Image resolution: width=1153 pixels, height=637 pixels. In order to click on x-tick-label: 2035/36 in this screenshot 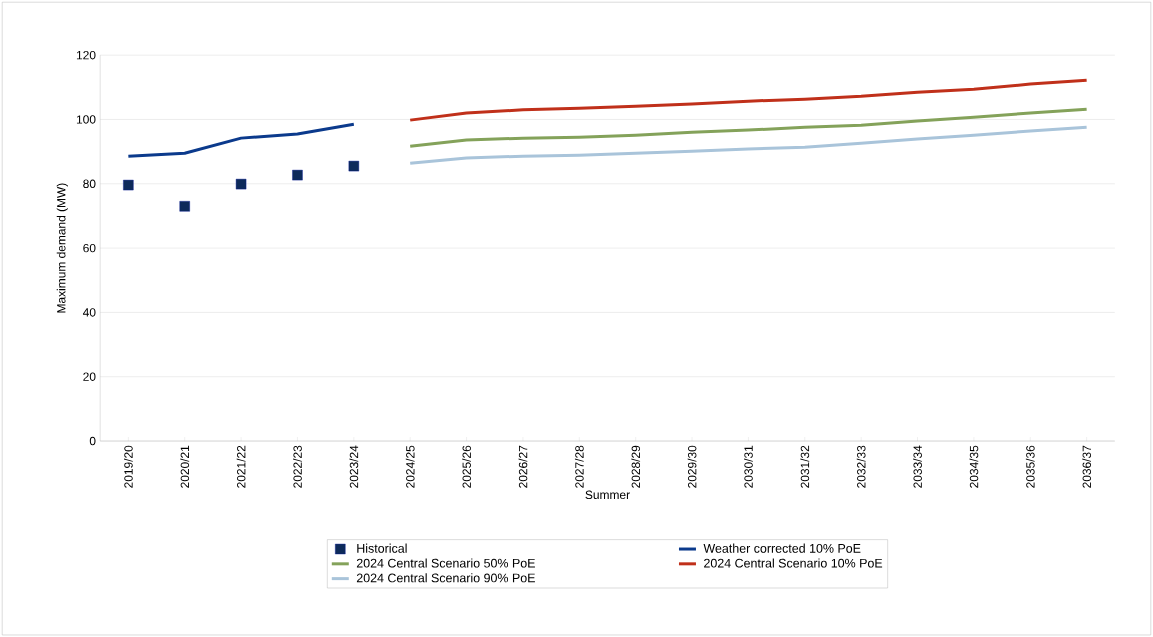, I will do `click(1030, 466)`.